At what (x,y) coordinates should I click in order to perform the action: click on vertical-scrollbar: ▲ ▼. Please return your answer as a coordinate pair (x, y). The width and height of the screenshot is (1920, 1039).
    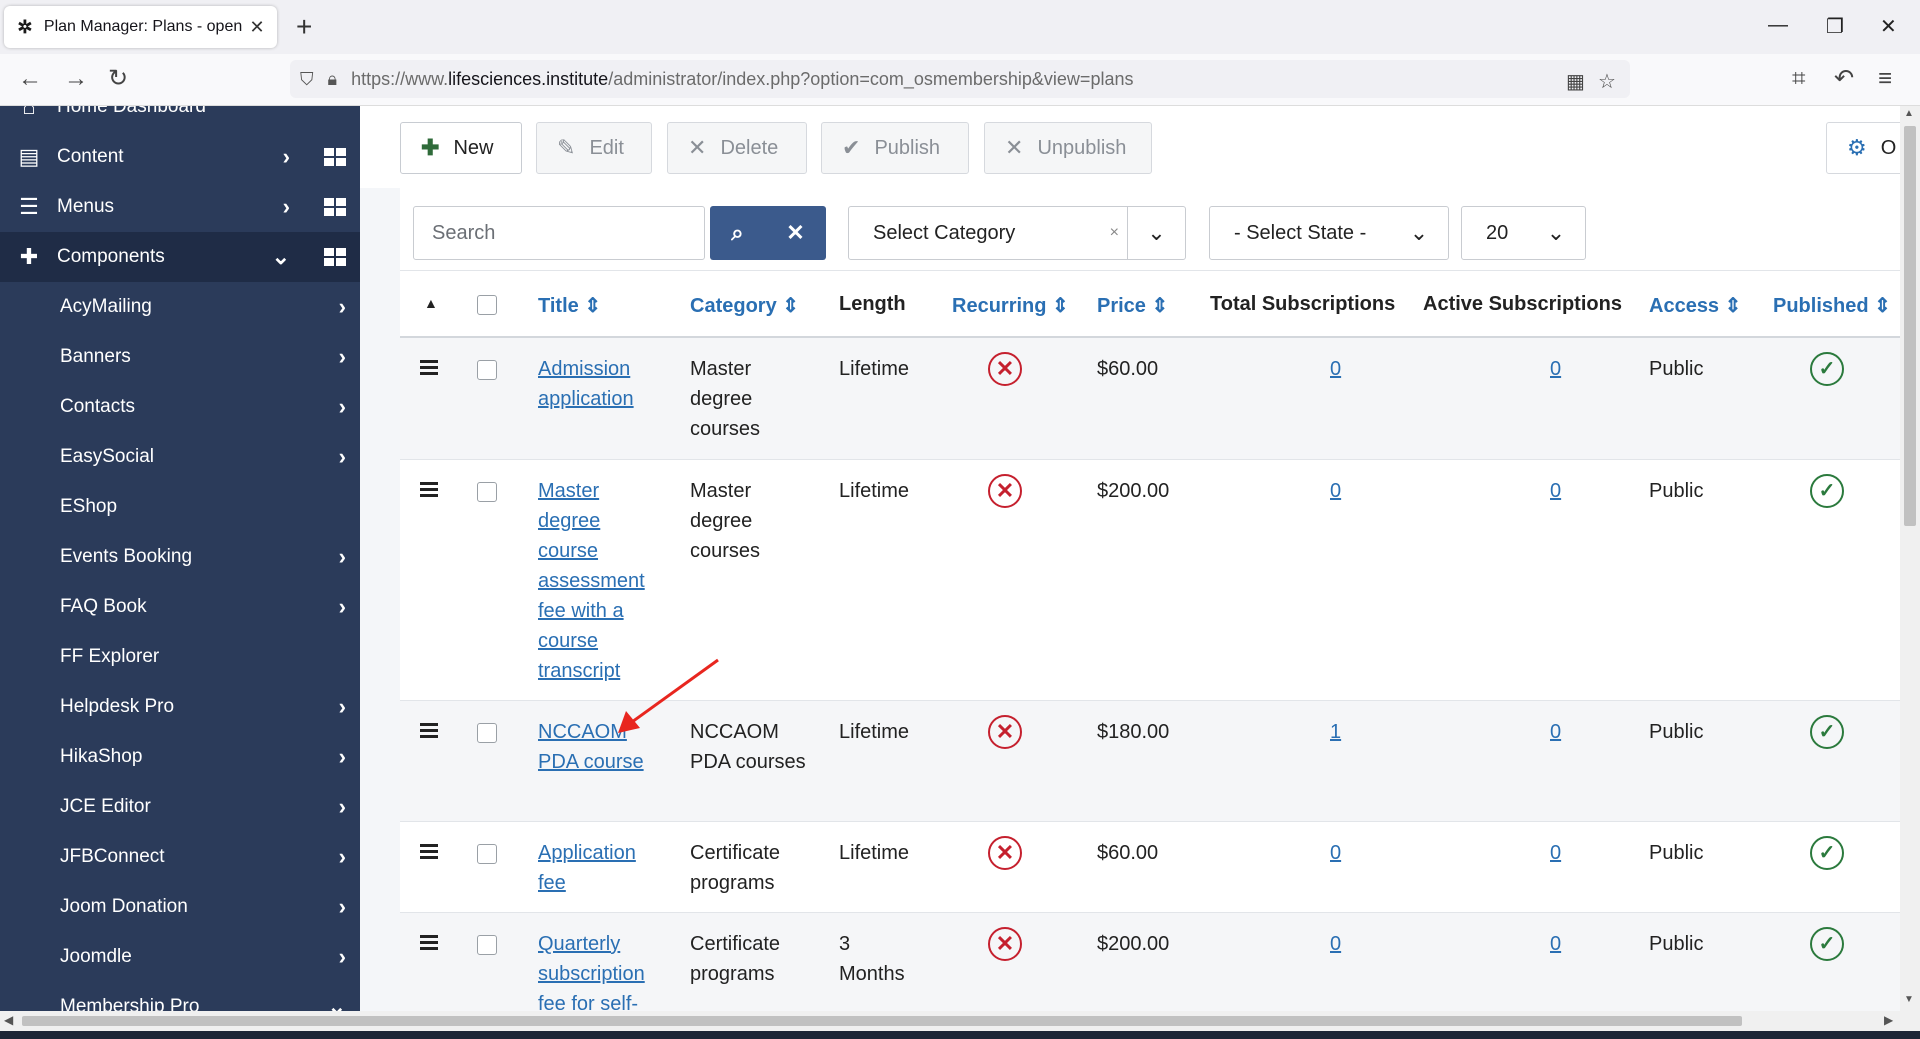
    Looking at the image, I should click on (1910, 558).